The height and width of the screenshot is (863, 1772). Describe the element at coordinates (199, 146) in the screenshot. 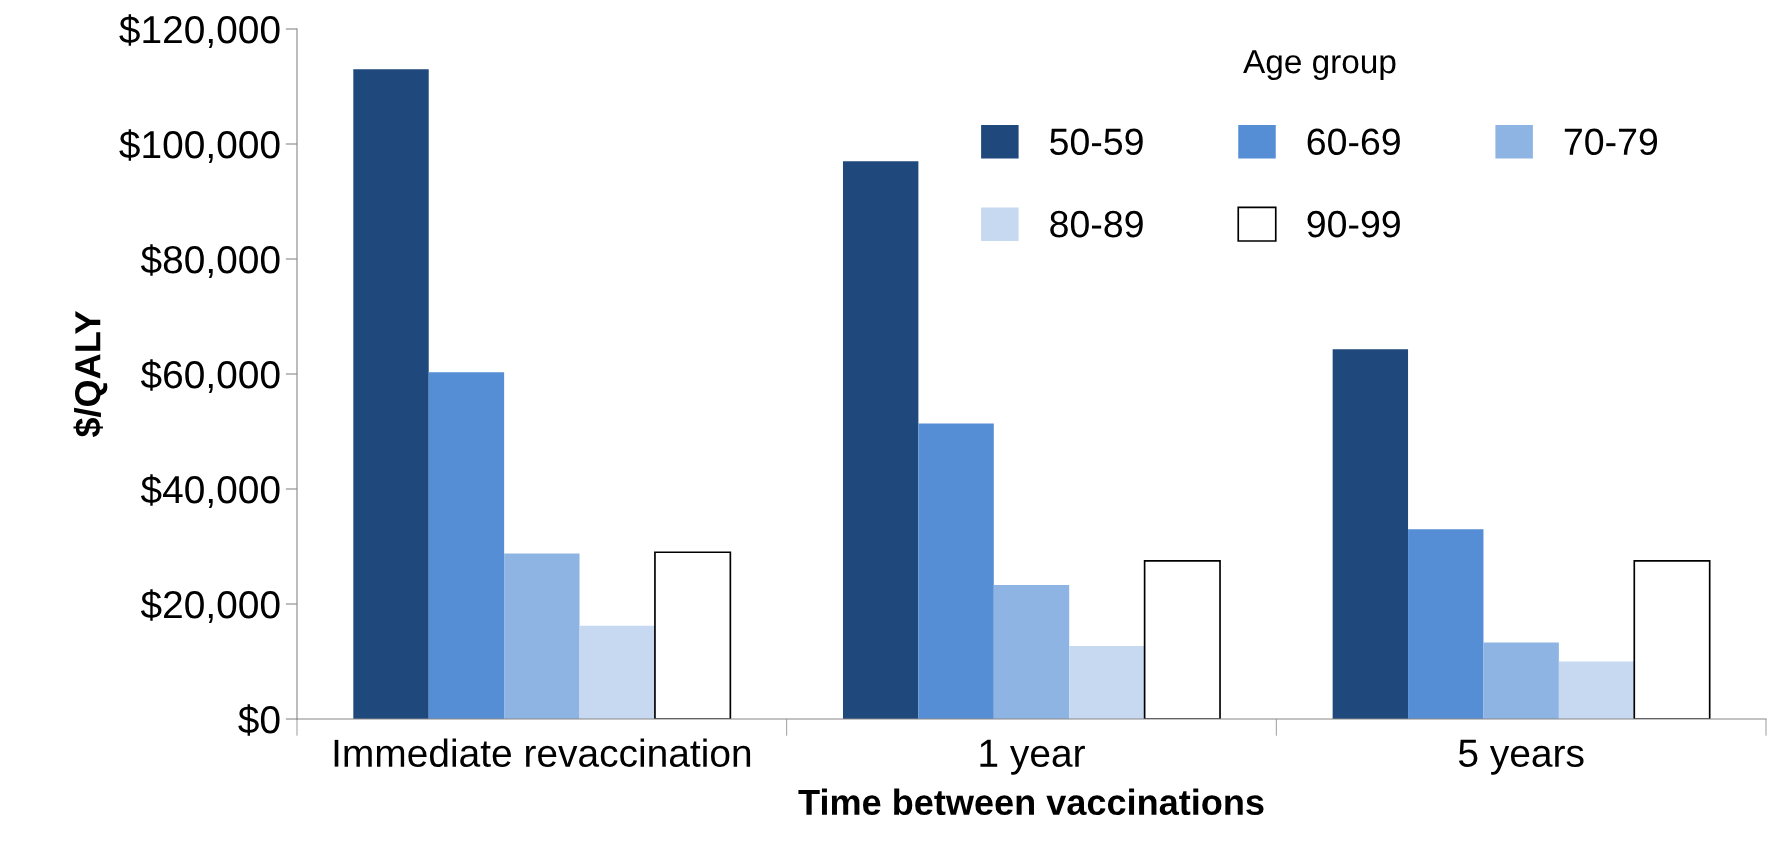

I see `y-tick-label: $100,000` at that location.